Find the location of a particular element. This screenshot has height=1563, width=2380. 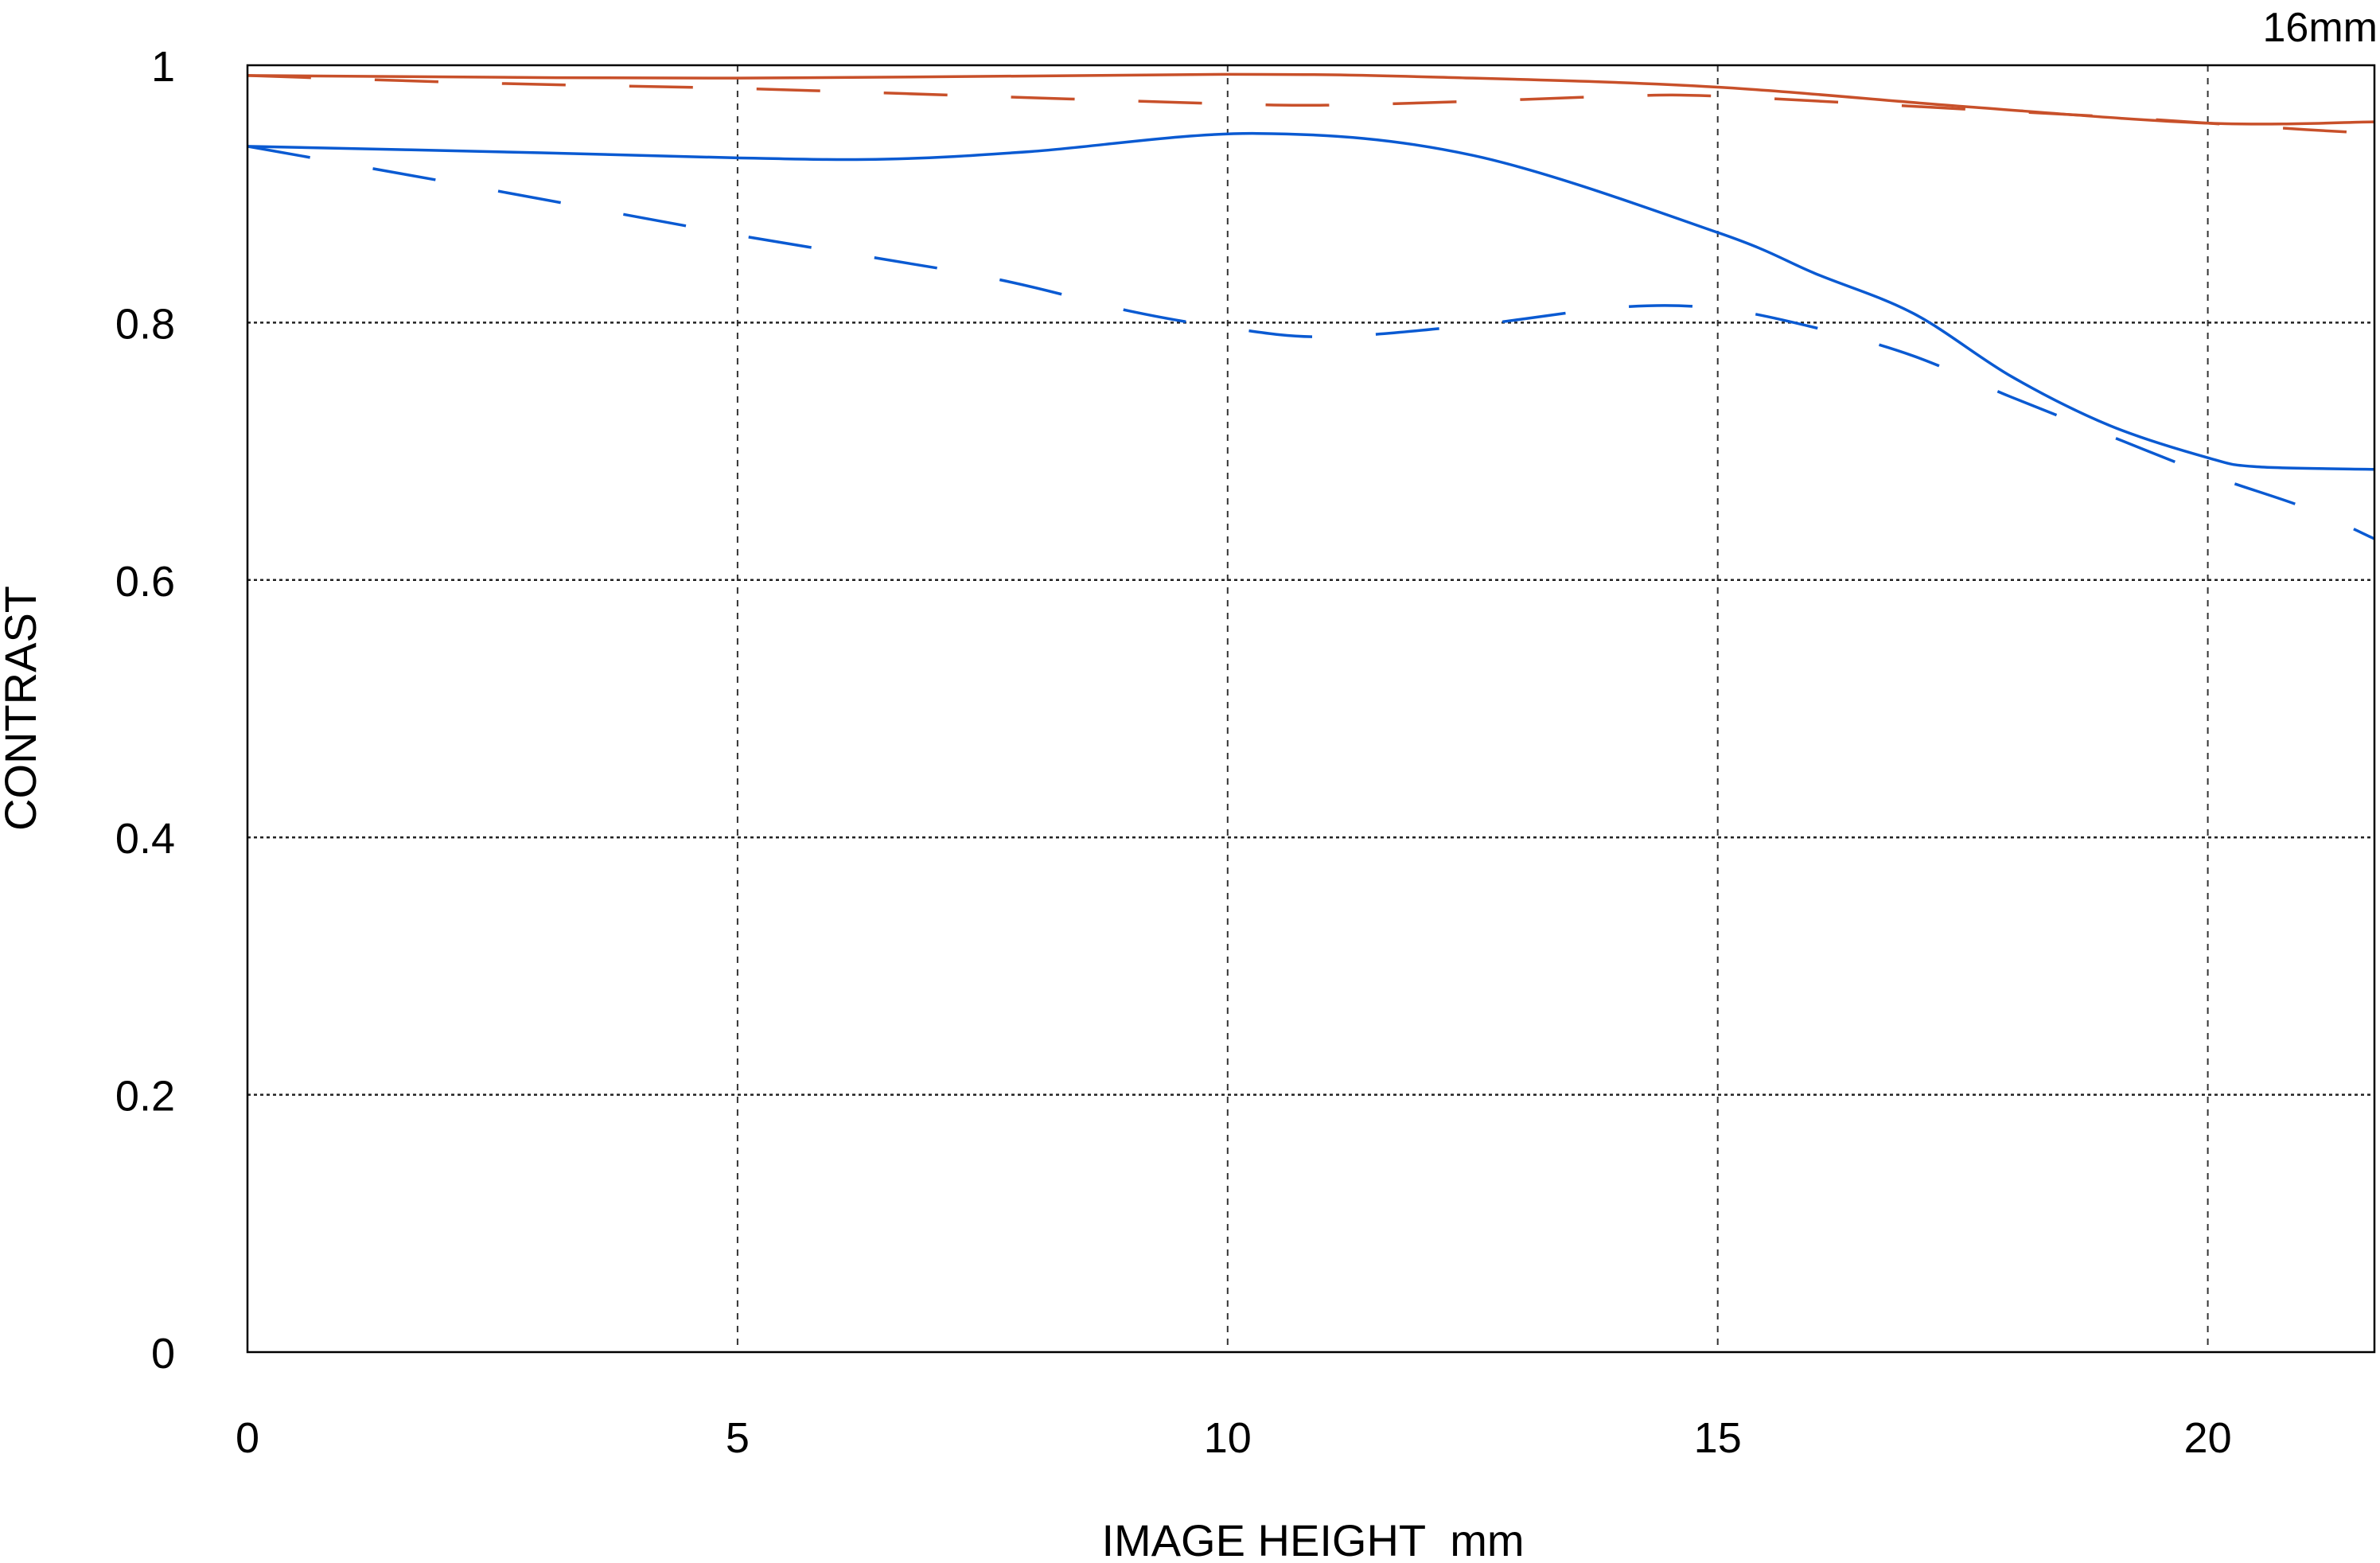

x-axis-label: IMAGE HEIGHT mm is located at coordinates (1313, 1539).